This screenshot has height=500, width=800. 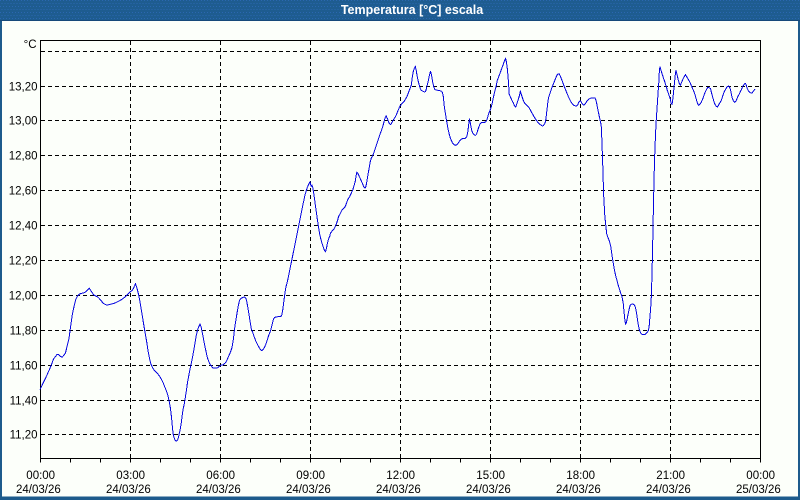 I want to click on svg-text: 06:00, so click(x=220, y=476).